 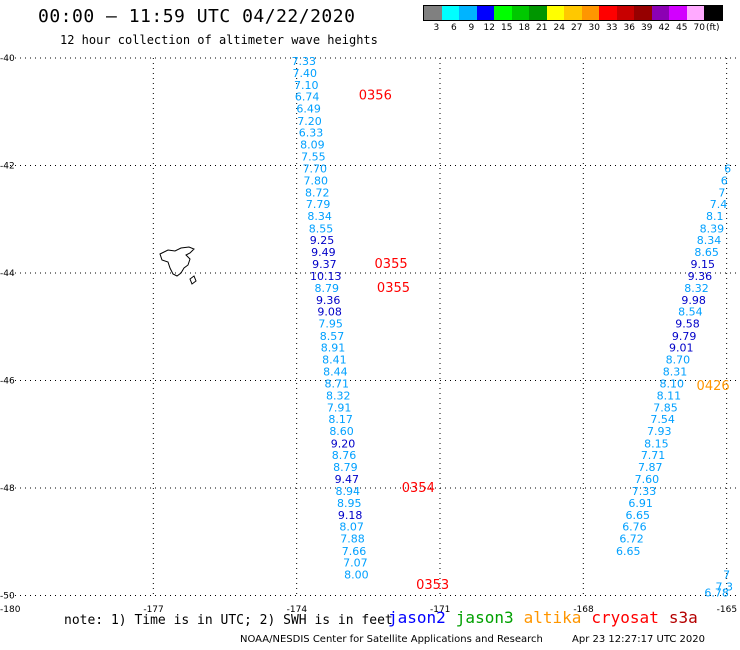 What do you see at coordinates (334, 360) in the screenshot?
I see `wave-height-value: 8.41` at bounding box center [334, 360].